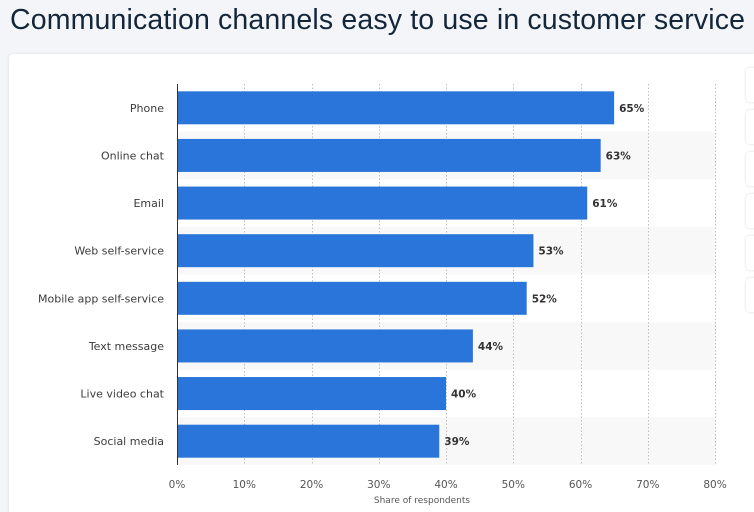 This screenshot has width=754, height=512. I want to click on x-tick-label: 40%, so click(445, 485).